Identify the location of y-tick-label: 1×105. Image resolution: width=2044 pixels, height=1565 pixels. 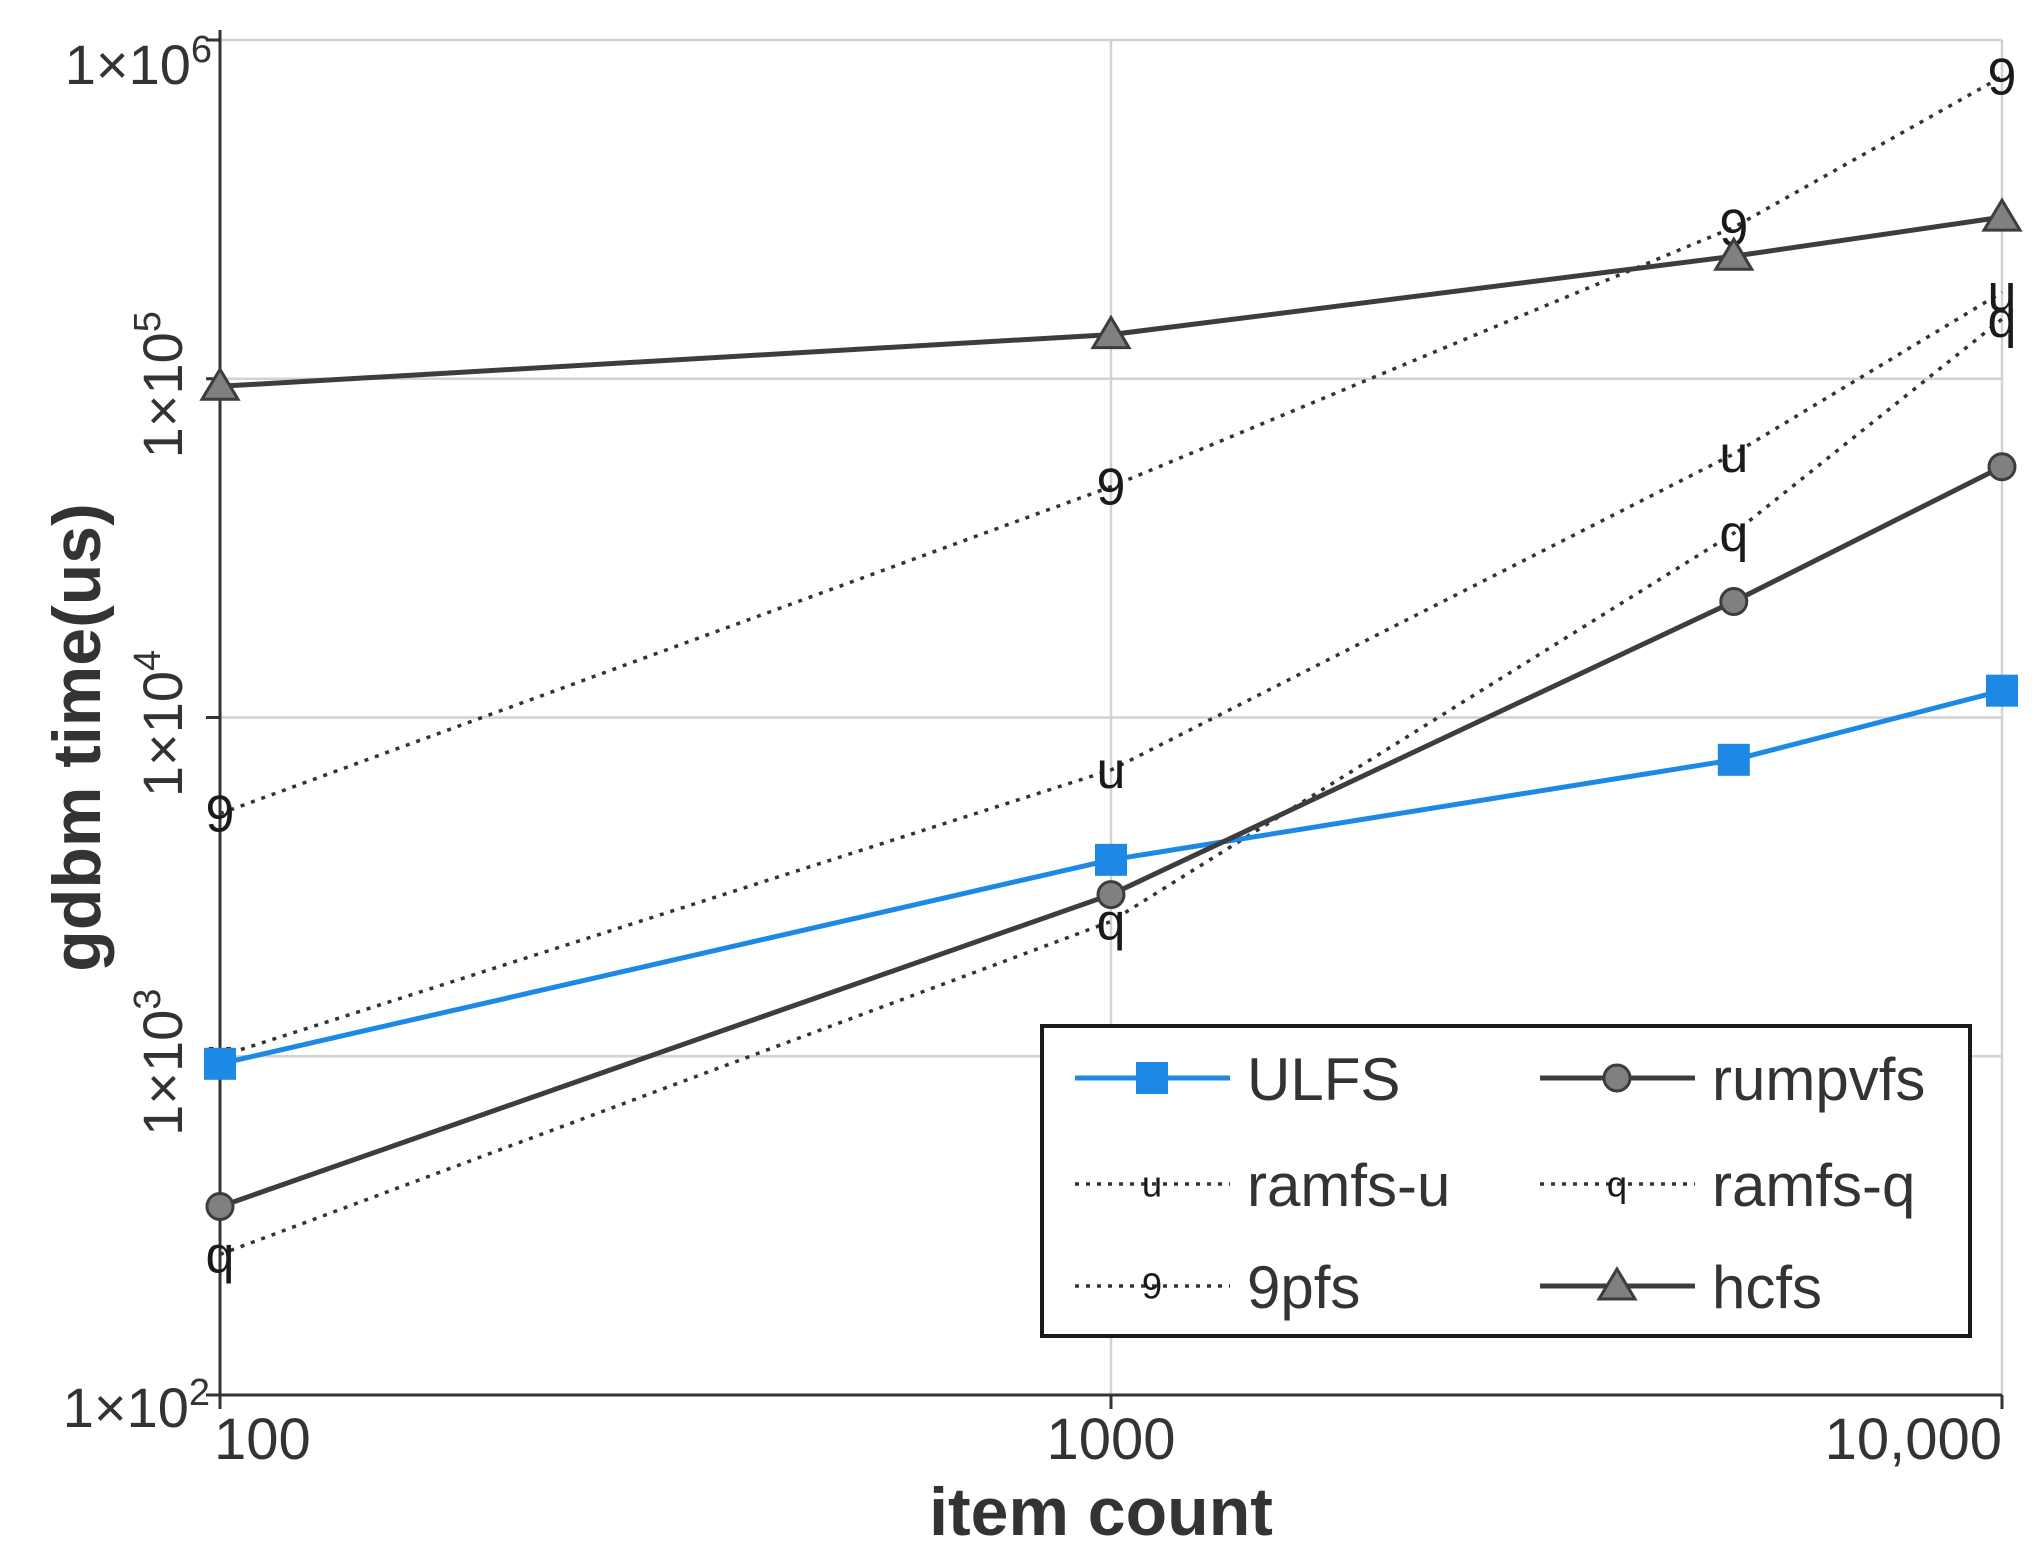
(160, 384).